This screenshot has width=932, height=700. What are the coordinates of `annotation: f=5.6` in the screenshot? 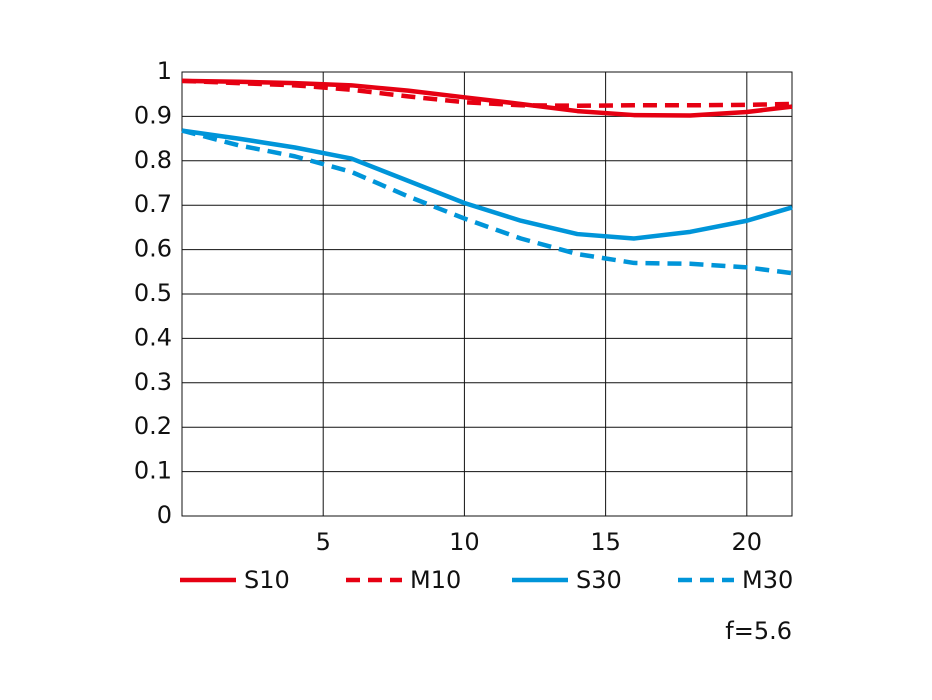 It's located at (758, 631).